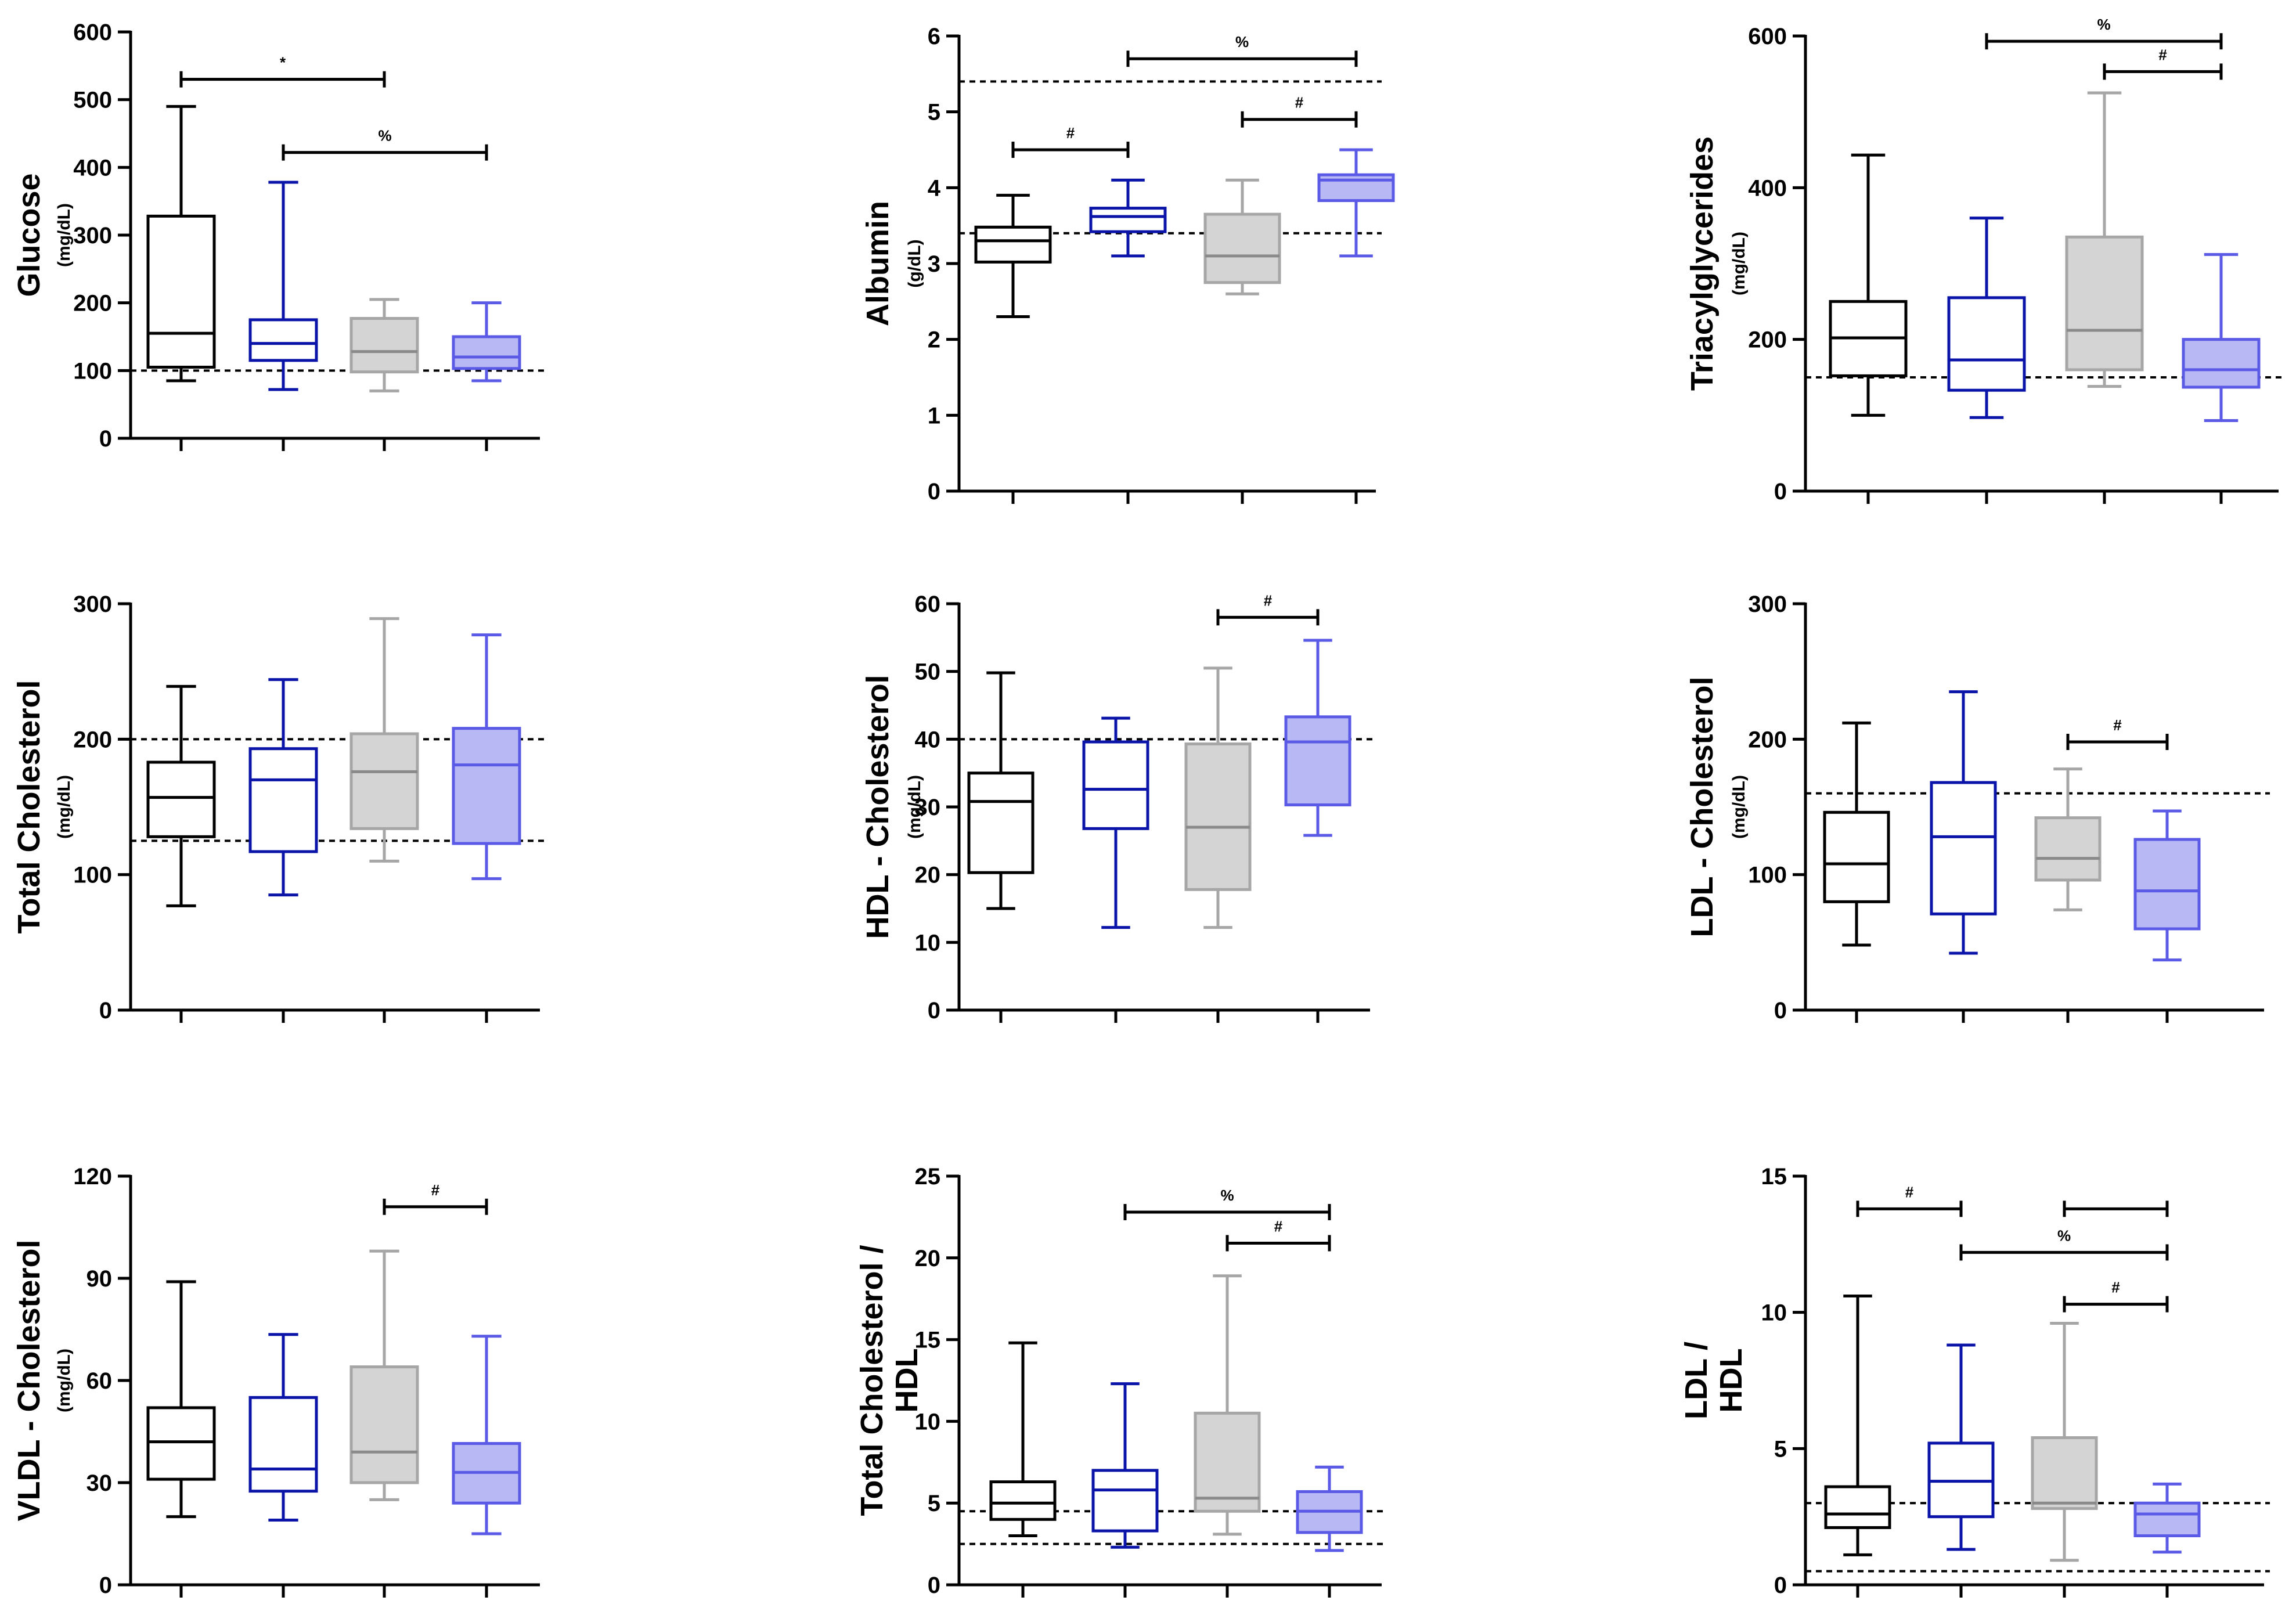  I want to click on y-tick-label: 5, so click(934, 113).